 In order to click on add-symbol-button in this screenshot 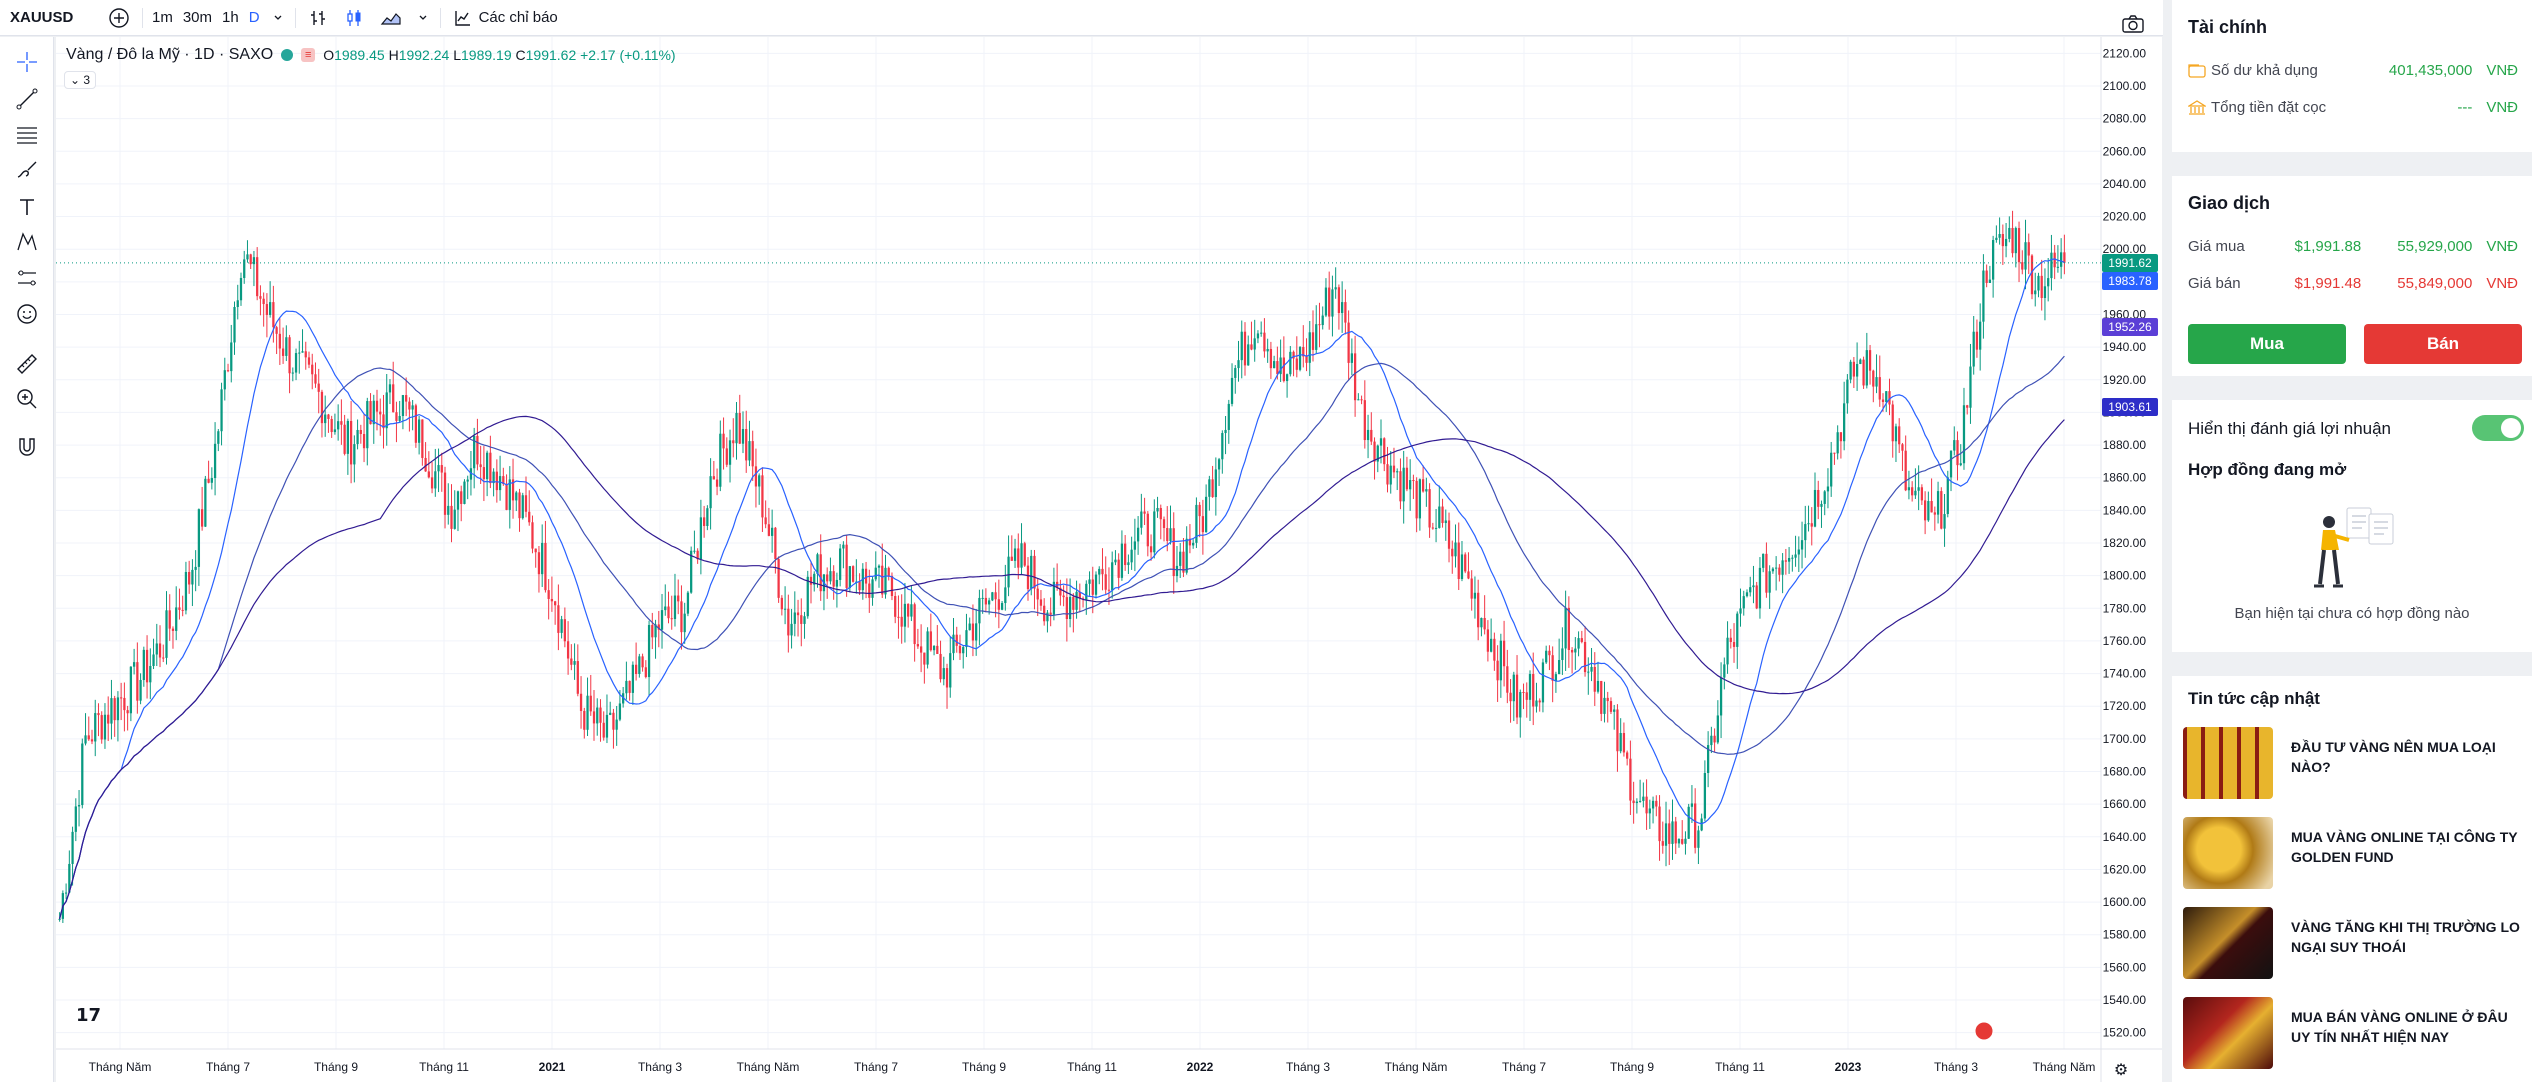, I will do `click(119, 18)`.